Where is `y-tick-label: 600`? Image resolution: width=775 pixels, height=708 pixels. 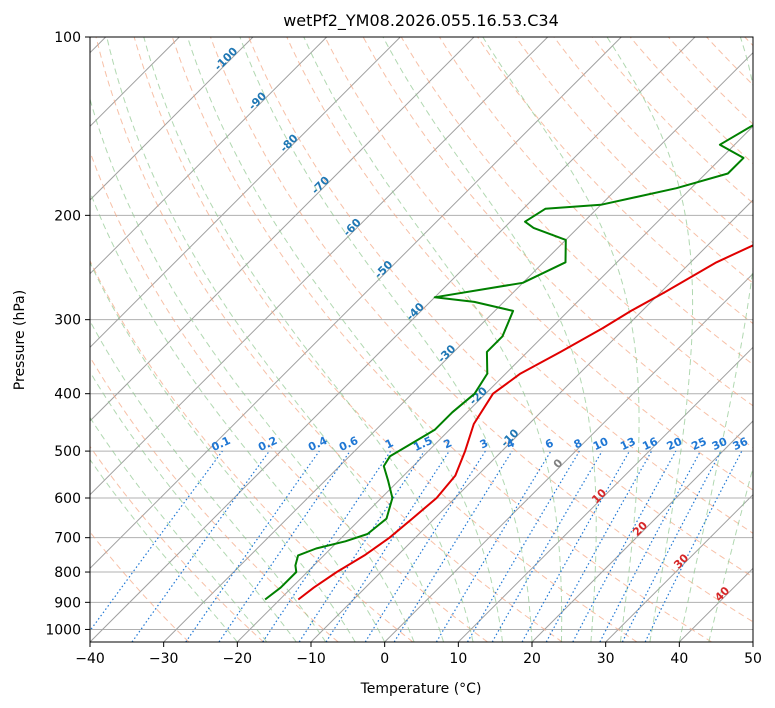 y-tick-label: 600 is located at coordinates (67, 499).